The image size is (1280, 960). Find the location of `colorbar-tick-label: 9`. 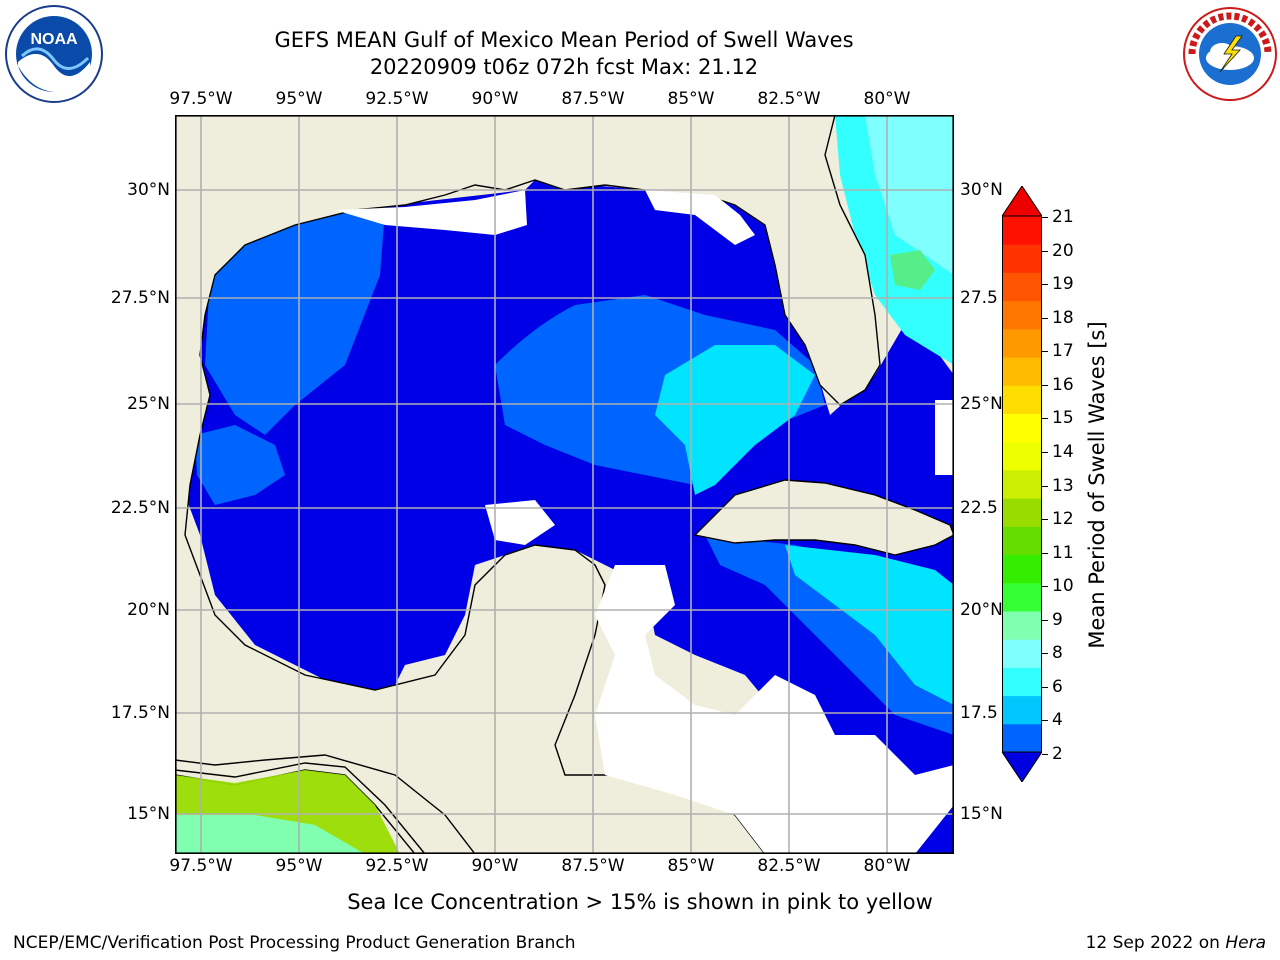

colorbar-tick-label: 9 is located at coordinates (1057, 619).